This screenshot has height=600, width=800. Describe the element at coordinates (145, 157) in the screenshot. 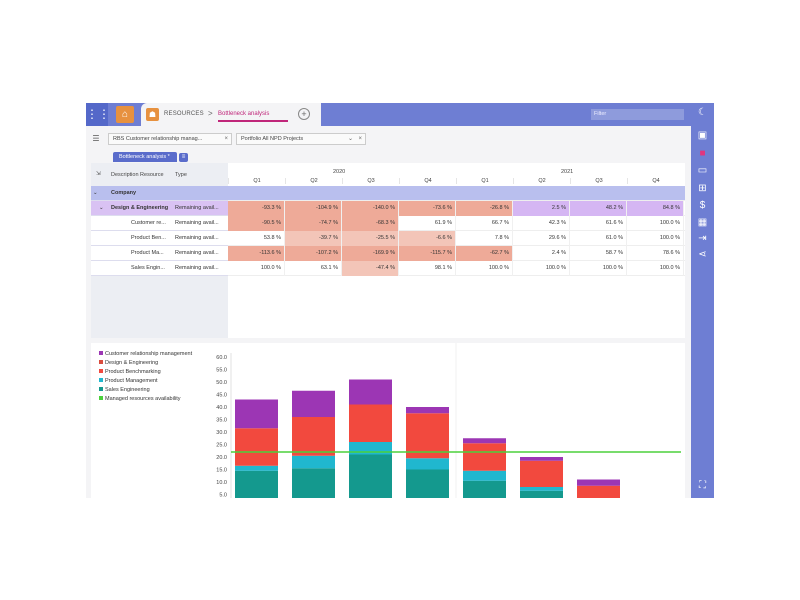

I see `view-tab-bottleneck: Bottleneck analysis *` at that location.